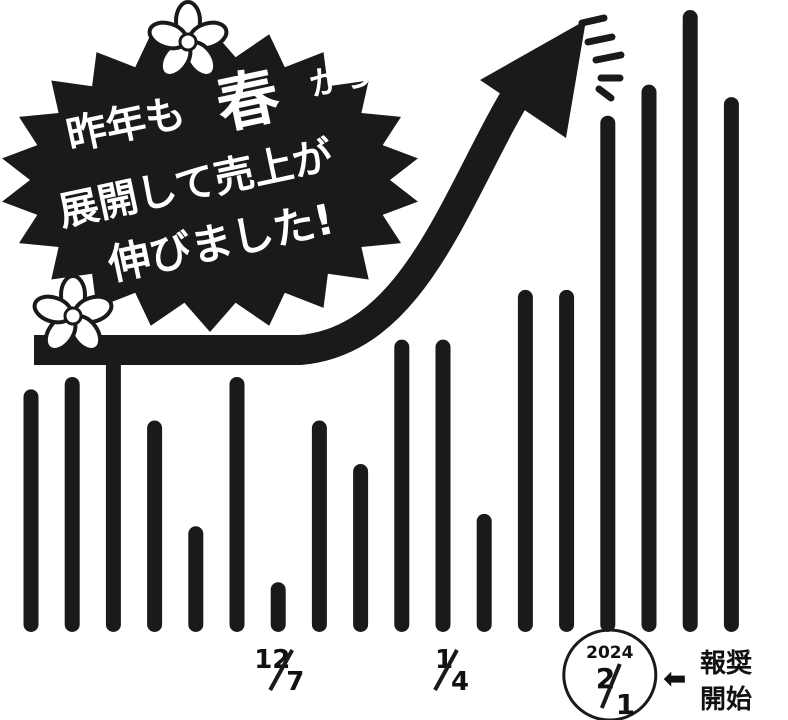 The width and height of the screenshot is (788, 720). What do you see at coordinates (272, 660) in the screenshot?
I see `date-month: 12` at bounding box center [272, 660].